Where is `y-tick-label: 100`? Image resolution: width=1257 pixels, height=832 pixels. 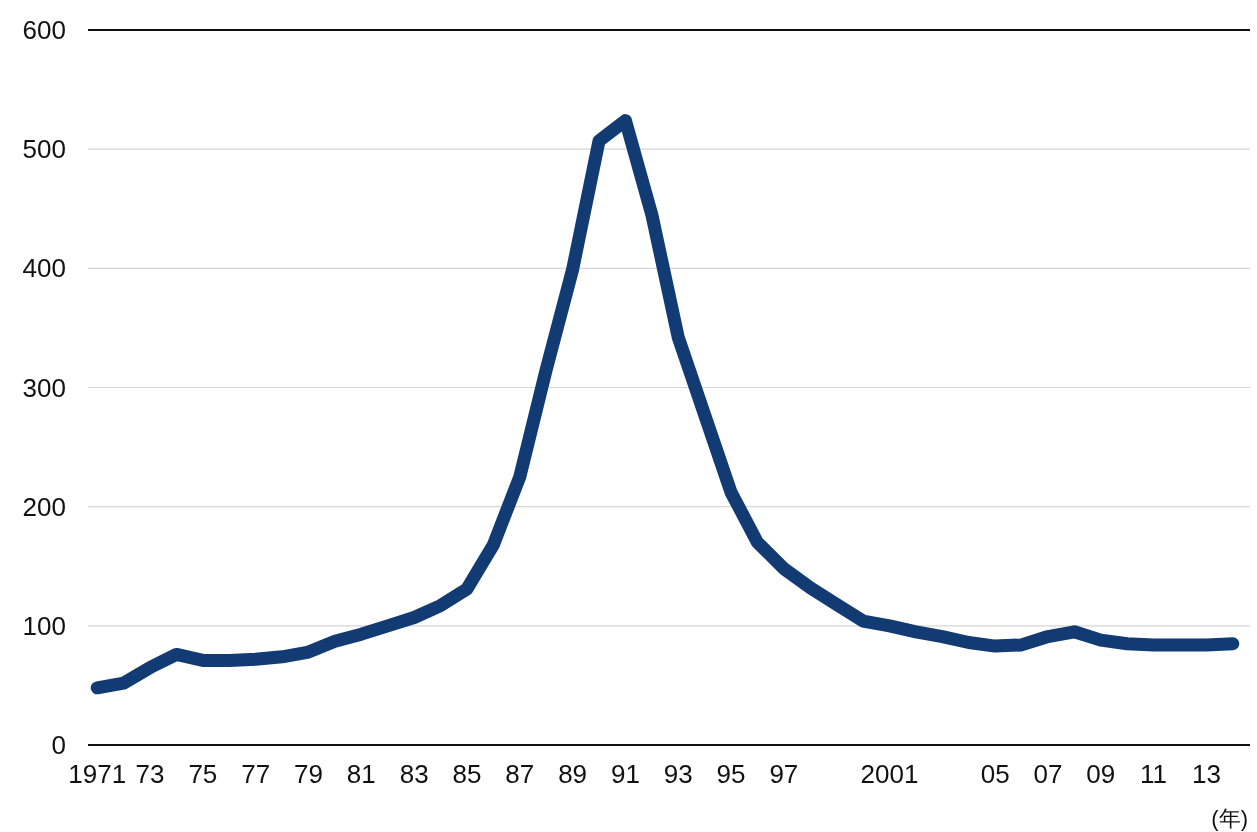 y-tick-label: 100 is located at coordinates (44, 625).